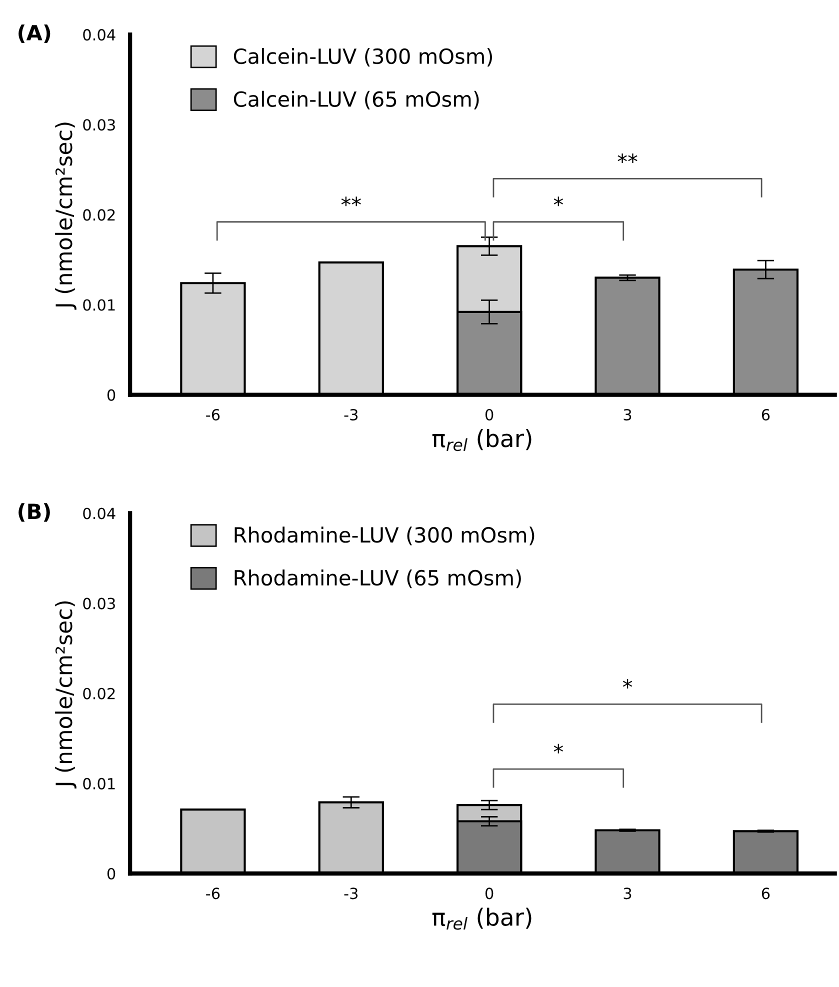 The image size is (839, 987). I want to click on chart-title: (B), so click(34, 512).